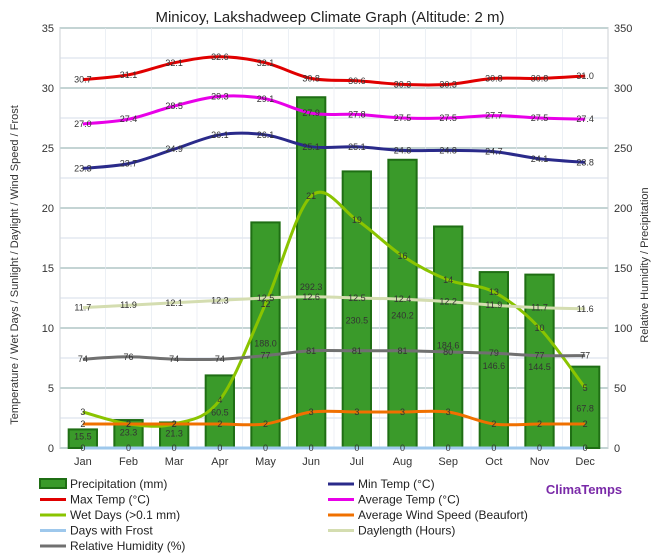  Describe the element at coordinates (51, 449) in the screenshot. I see `y-tick-left: 0` at that location.